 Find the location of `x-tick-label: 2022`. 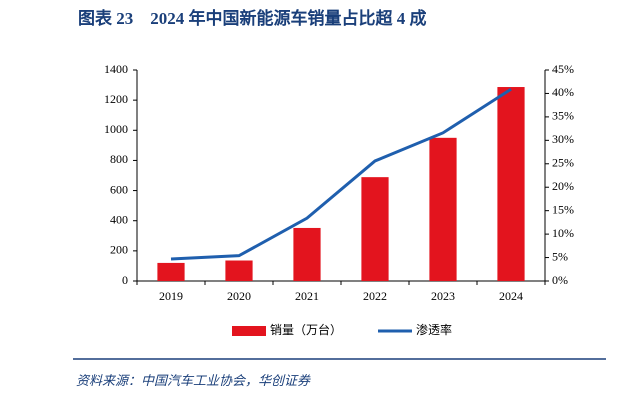

x-tick-label: 2022 is located at coordinates (375, 296).